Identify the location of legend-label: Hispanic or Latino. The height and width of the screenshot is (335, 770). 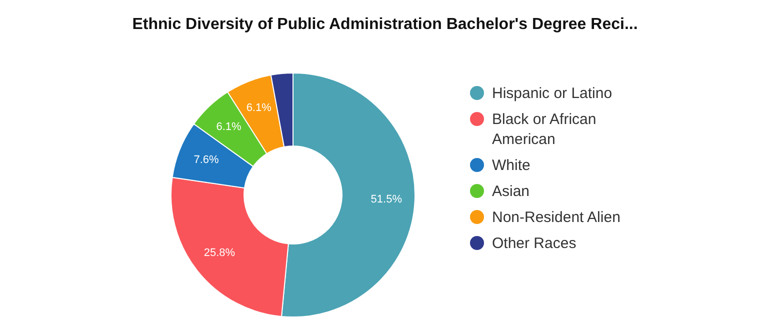
(553, 94).